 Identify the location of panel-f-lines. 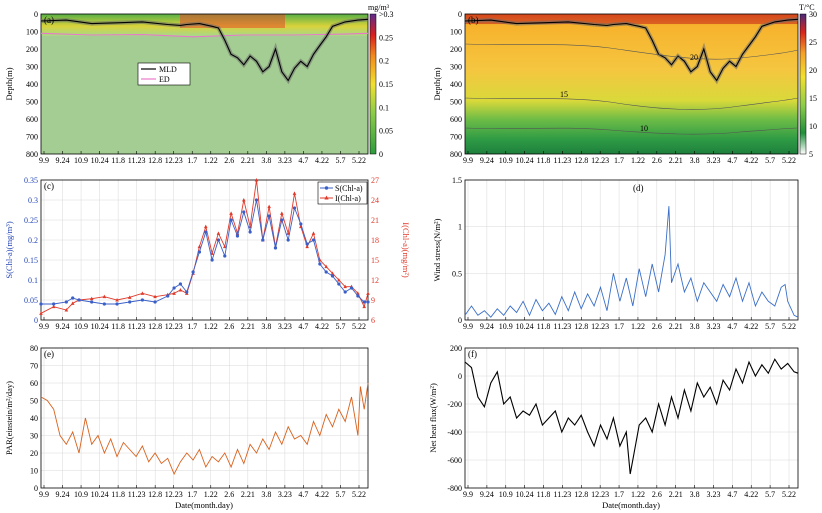
(631, 416).